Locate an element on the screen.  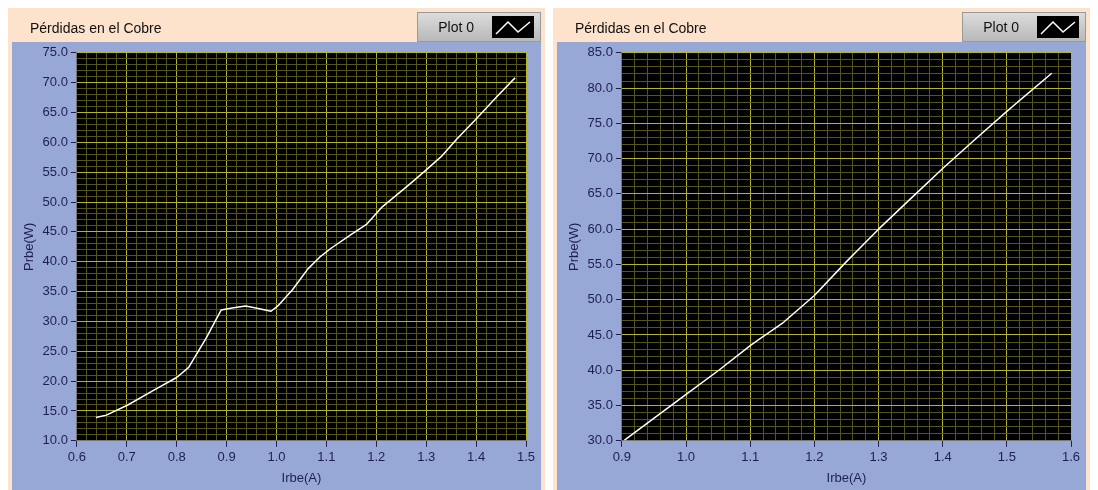
x-tick-label: 0.8 is located at coordinates (176, 457).